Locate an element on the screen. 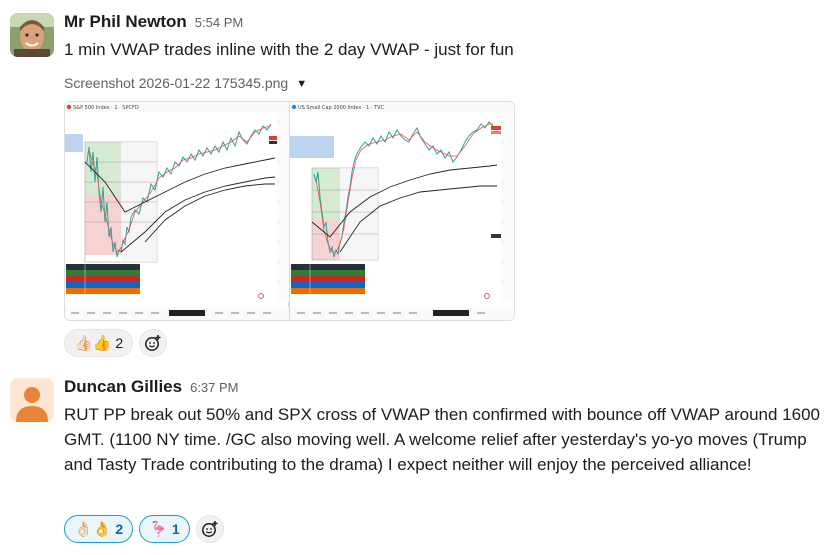 The width and height of the screenshot is (837, 555). left-data-table is located at coordinates (103, 279).